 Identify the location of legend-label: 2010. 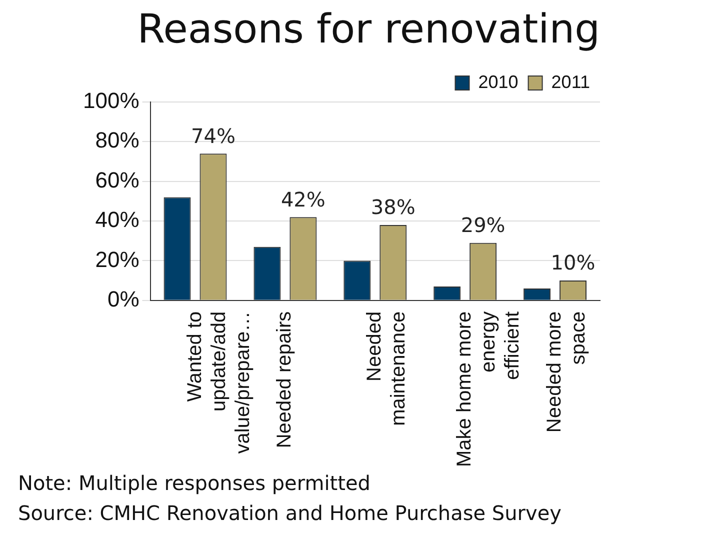
(498, 82).